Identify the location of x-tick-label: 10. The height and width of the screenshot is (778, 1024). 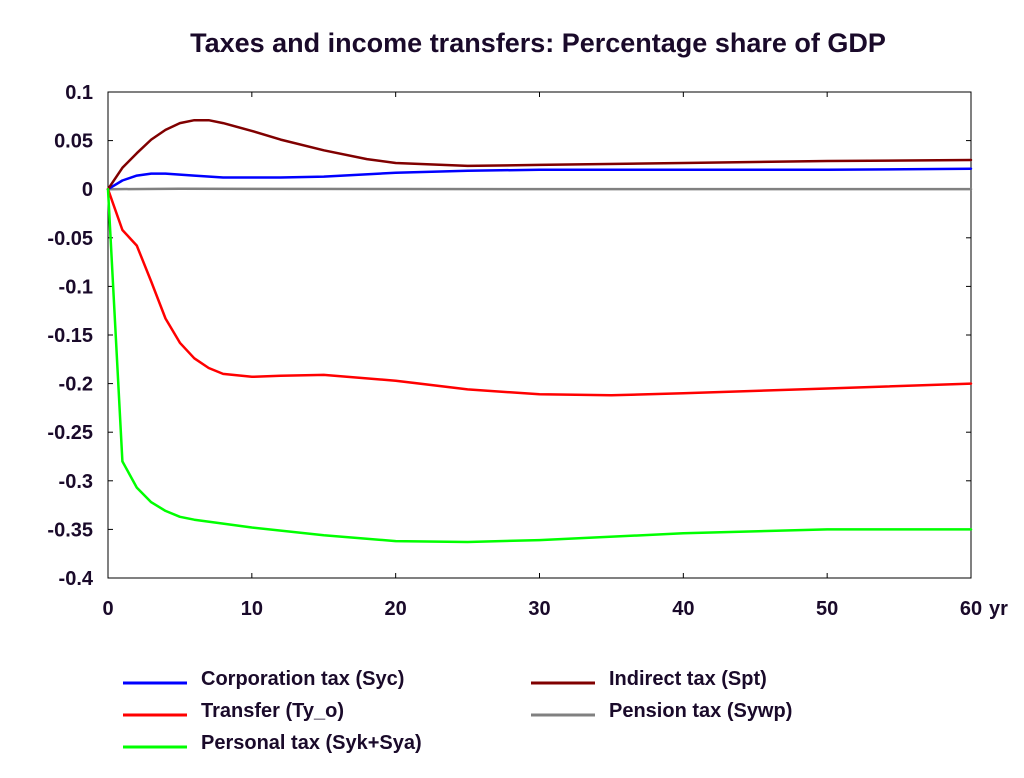
(252, 609).